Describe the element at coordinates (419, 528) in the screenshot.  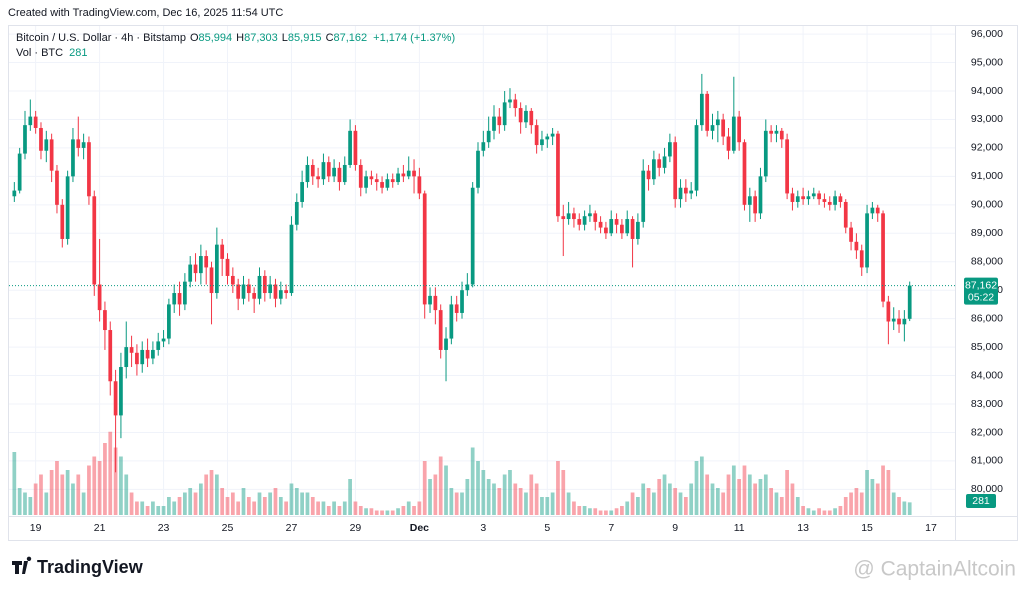
I see `x-tick-label: Dec` at that location.